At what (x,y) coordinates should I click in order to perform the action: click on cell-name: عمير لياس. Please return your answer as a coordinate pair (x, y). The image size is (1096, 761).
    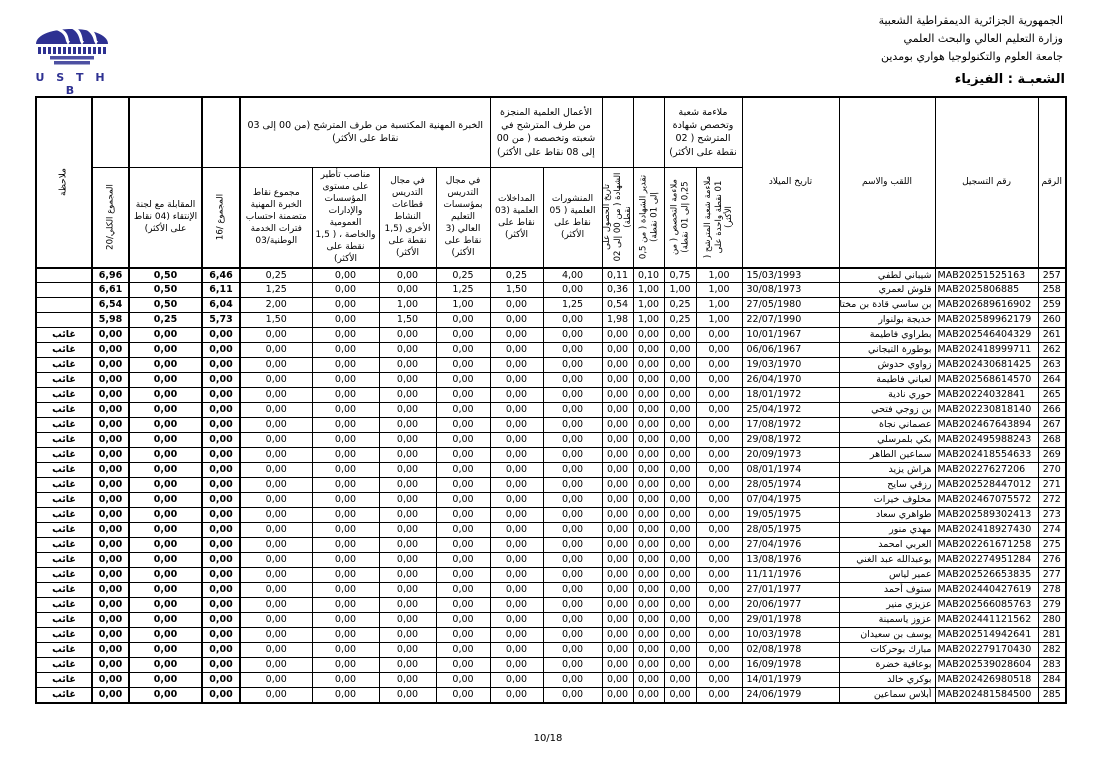
    Looking at the image, I should click on (887, 575).